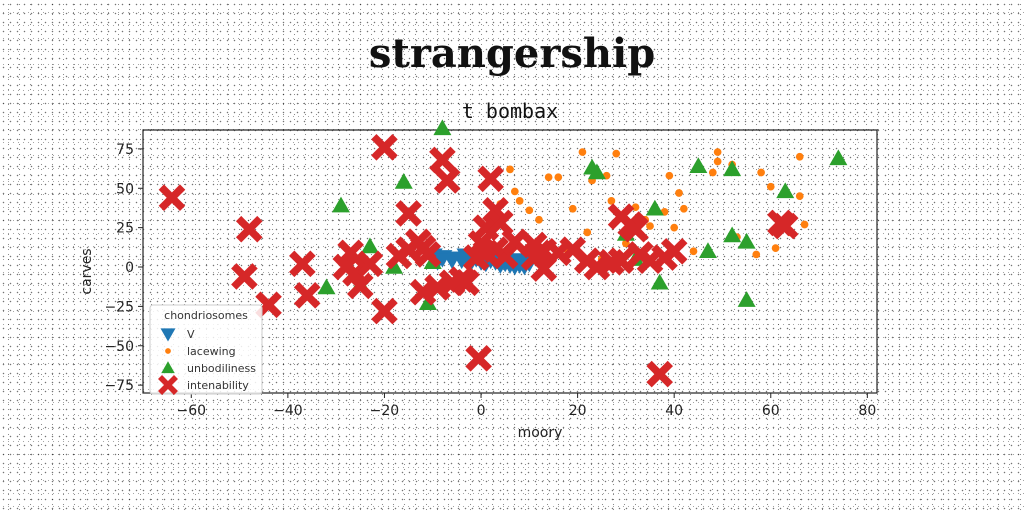 The width and height of the screenshot is (1024, 512). What do you see at coordinates (119, 307) in the screenshot?
I see `y-tick-label: −25` at bounding box center [119, 307].